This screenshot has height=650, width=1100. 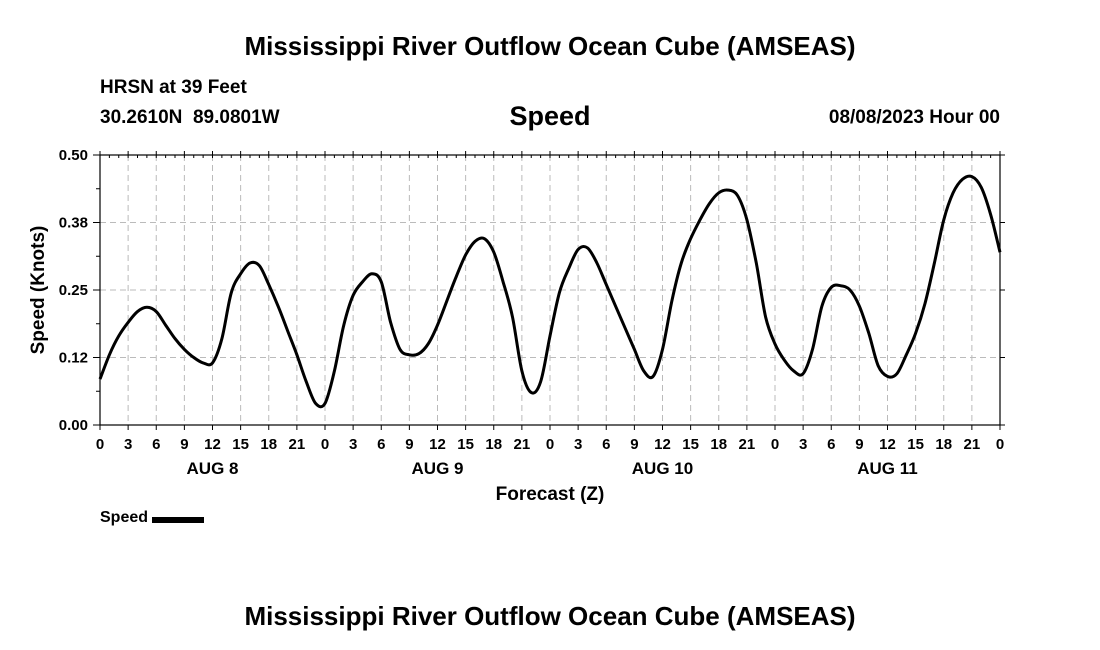 I want to click on run-time-label: 08/08/2023 Hour 00, so click(x=914, y=117).